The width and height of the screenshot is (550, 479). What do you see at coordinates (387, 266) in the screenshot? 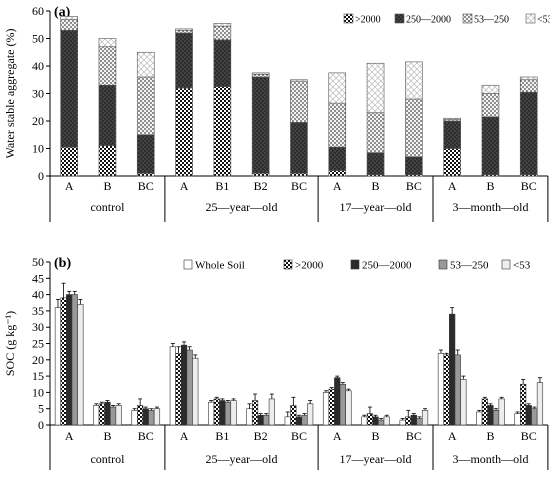
I see `legend-label-250-2000: 250—2000` at bounding box center [387, 266].